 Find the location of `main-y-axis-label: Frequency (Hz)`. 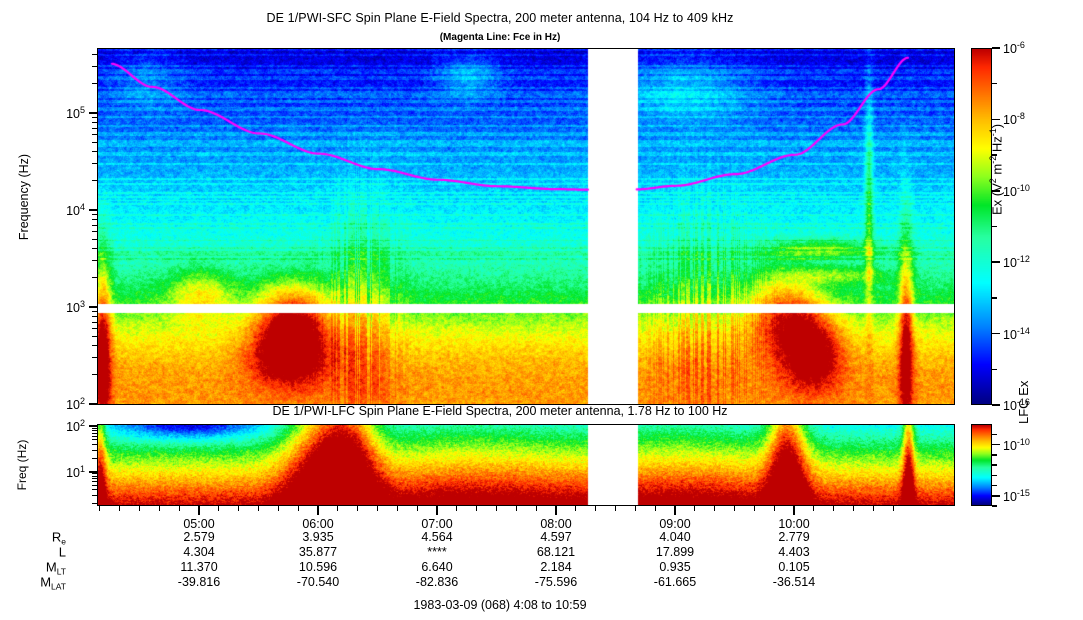

main-y-axis-label: Frequency (Hz) is located at coordinates (24, 197).